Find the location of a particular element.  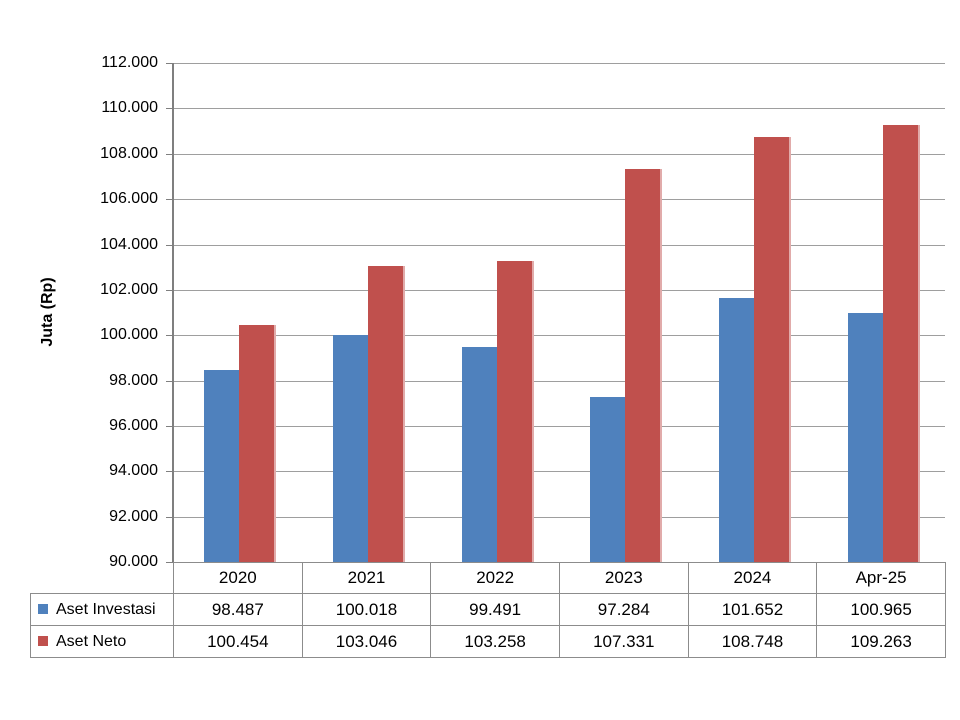

category-header-cell: Apr-25 is located at coordinates (881, 578).